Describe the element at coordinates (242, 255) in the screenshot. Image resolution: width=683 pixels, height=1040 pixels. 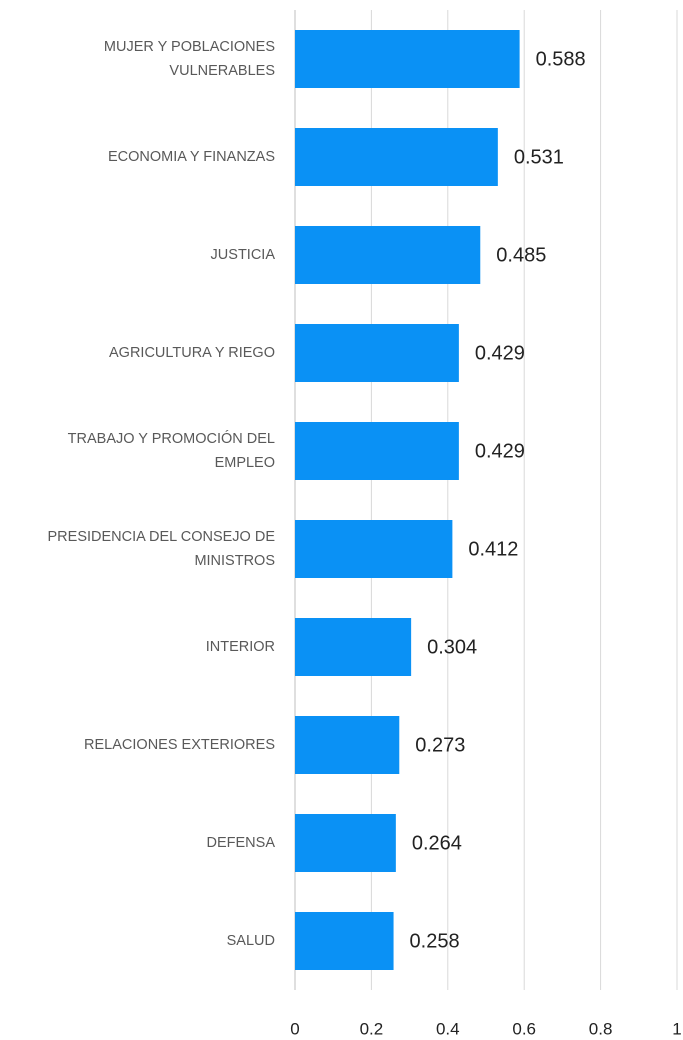
I see `y-tick-label: JUSTICIA` at that location.